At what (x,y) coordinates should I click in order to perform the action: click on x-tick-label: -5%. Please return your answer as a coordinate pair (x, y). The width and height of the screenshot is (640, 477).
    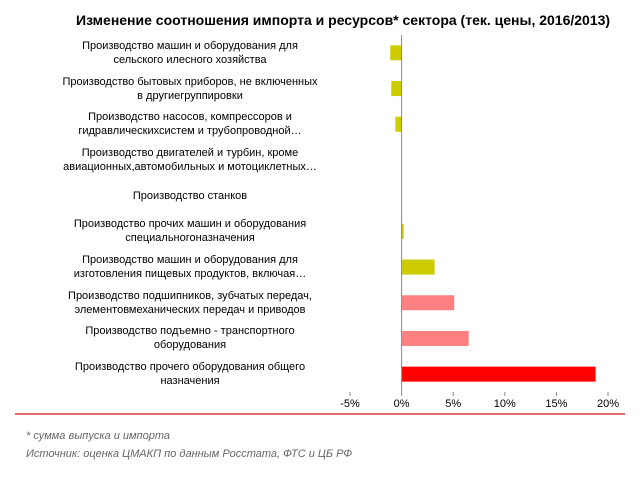
    Looking at the image, I should click on (350, 404).